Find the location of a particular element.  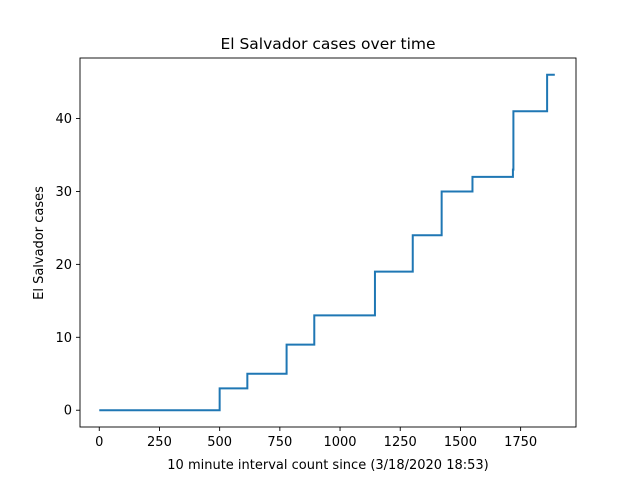

y-axis-label: El Salvador cases is located at coordinates (39, 243).